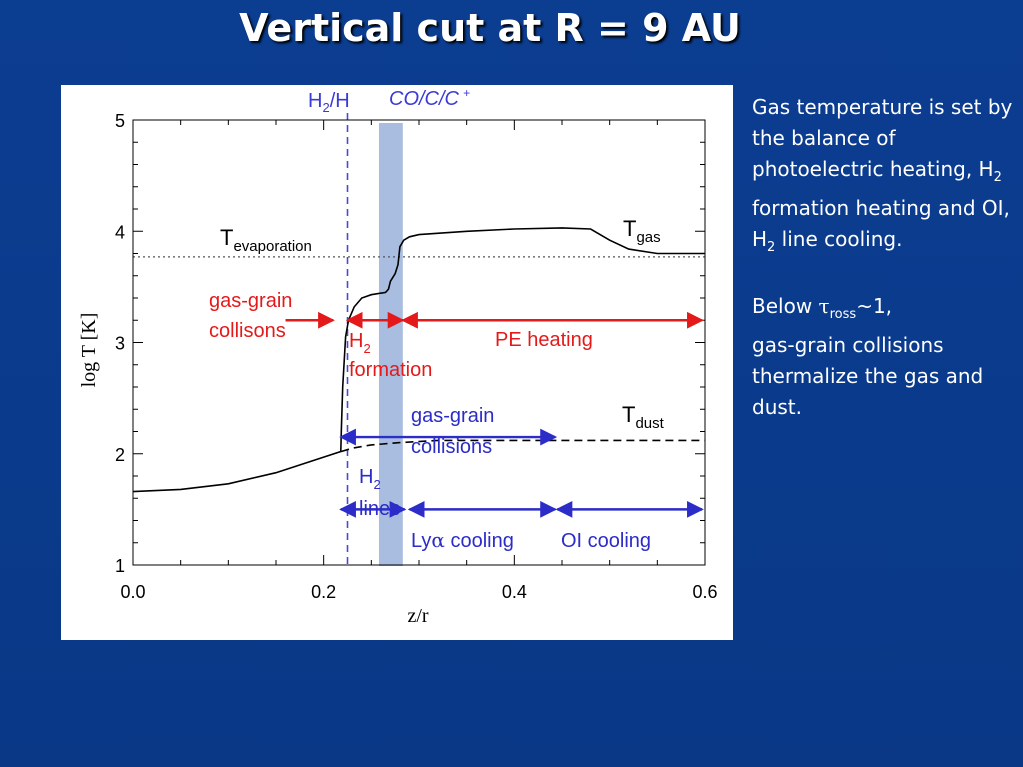 The width and height of the screenshot is (1023, 767). What do you see at coordinates (323, 592) in the screenshot?
I see `x-tick-label: 0.2` at bounding box center [323, 592].